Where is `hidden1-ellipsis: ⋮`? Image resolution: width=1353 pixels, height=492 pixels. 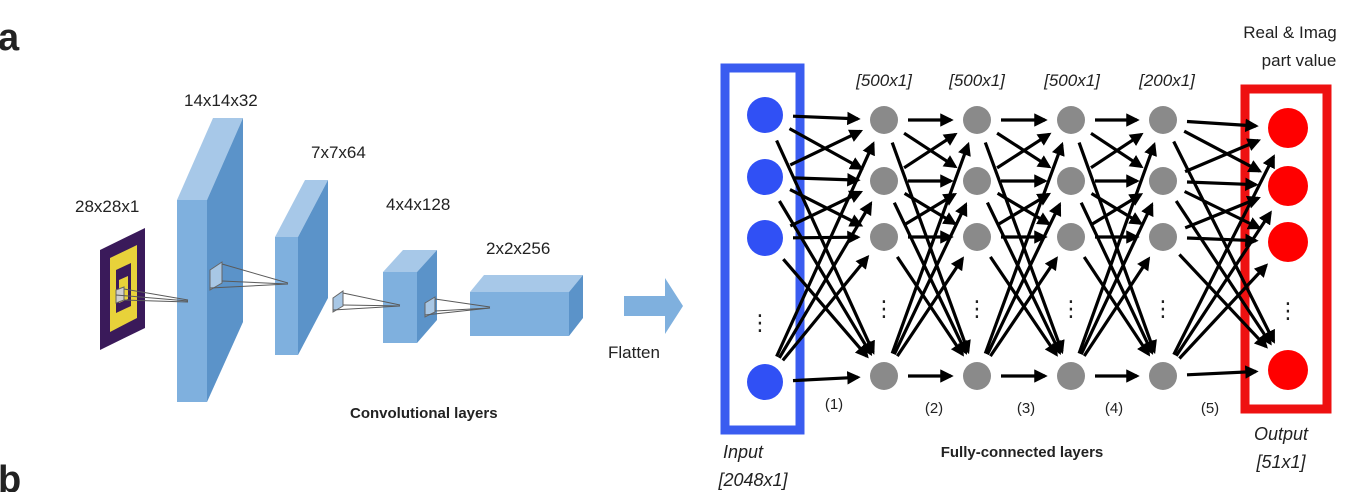
hidden1-ellipsis: ⋮ is located at coordinates (884, 308).